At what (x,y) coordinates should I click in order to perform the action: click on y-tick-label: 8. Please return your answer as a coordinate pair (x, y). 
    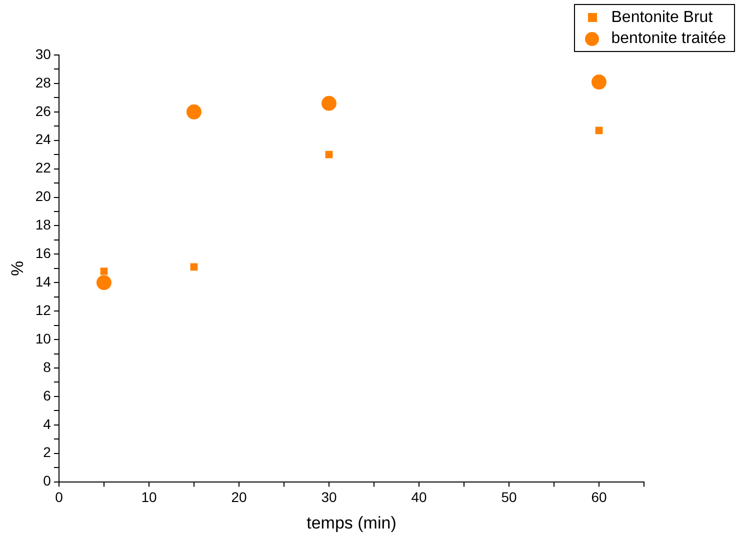
    Looking at the image, I should click on (47, 366).